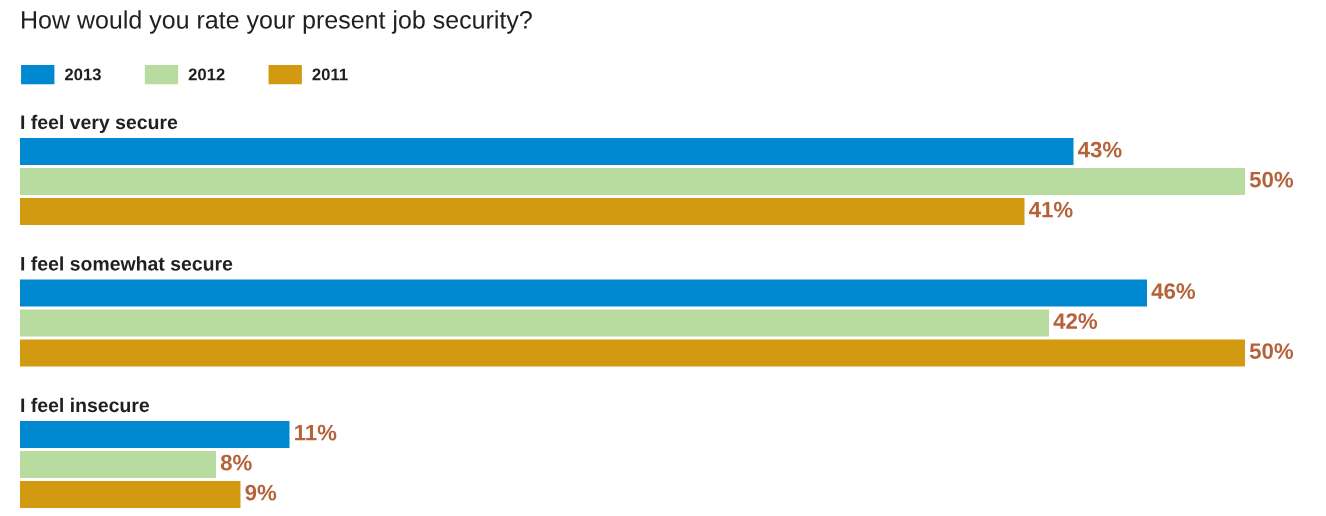  Describe the element at coordinates (99, 123) in the screenshot. I see `y-tick-label: I feel very secure` at that location.